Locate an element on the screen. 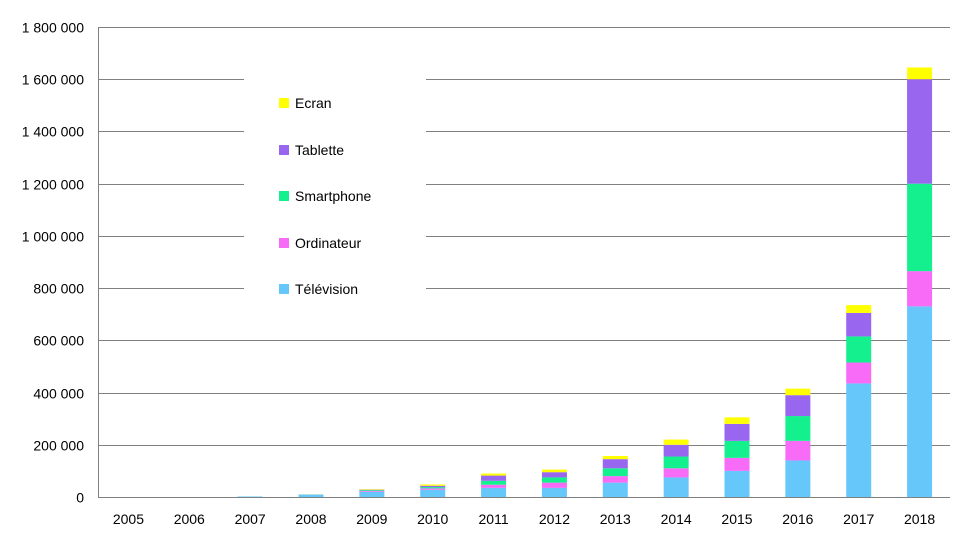 The height and width of the screenshot is (545, 956). legend-item: Ecran is located at coordinates (305, 103).